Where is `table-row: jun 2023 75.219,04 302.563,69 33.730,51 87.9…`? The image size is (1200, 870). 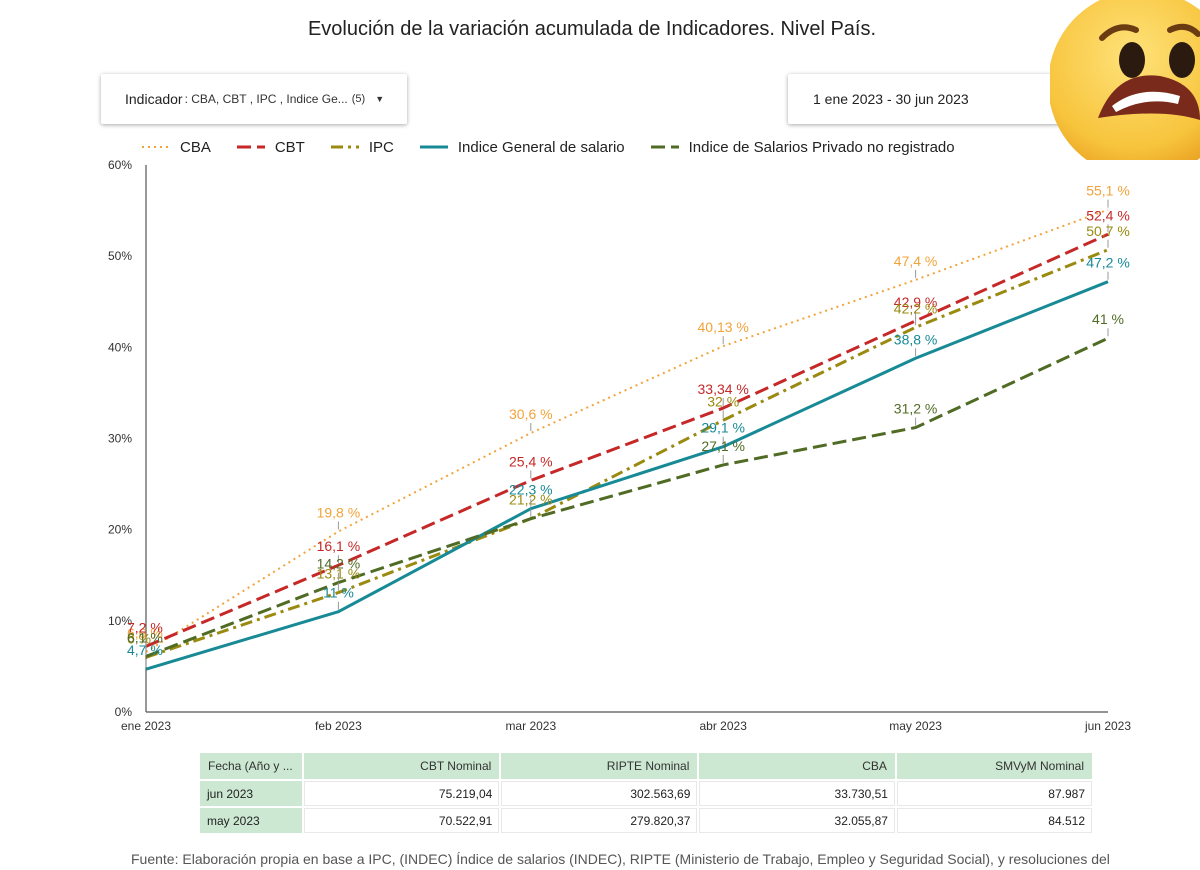 table-row: jun 2023 75.219,04 302.563,69 33.730,51 87.9… is located at coordinates (646, 793).